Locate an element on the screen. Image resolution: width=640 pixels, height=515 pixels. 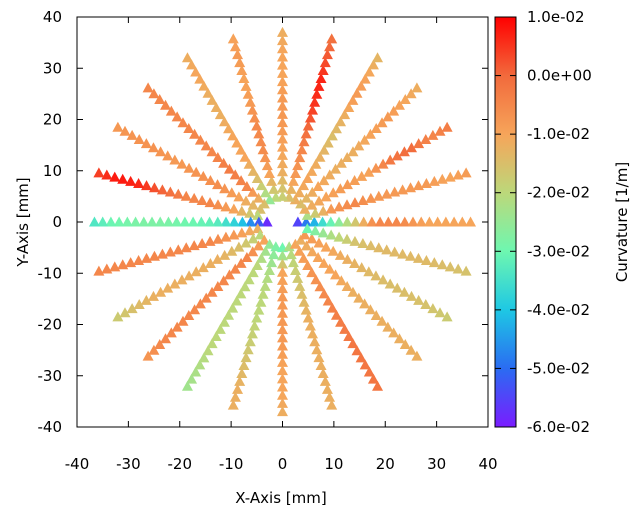
y-tick-label: 20 is located at coordinates (52, 120).